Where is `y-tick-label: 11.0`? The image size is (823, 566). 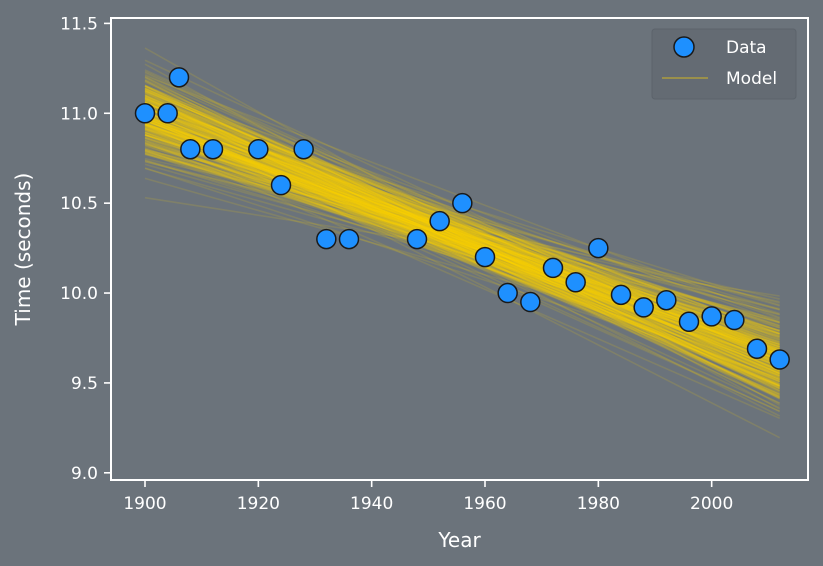 y-tick-label: 11.0 is located at coordinates (79, 114).